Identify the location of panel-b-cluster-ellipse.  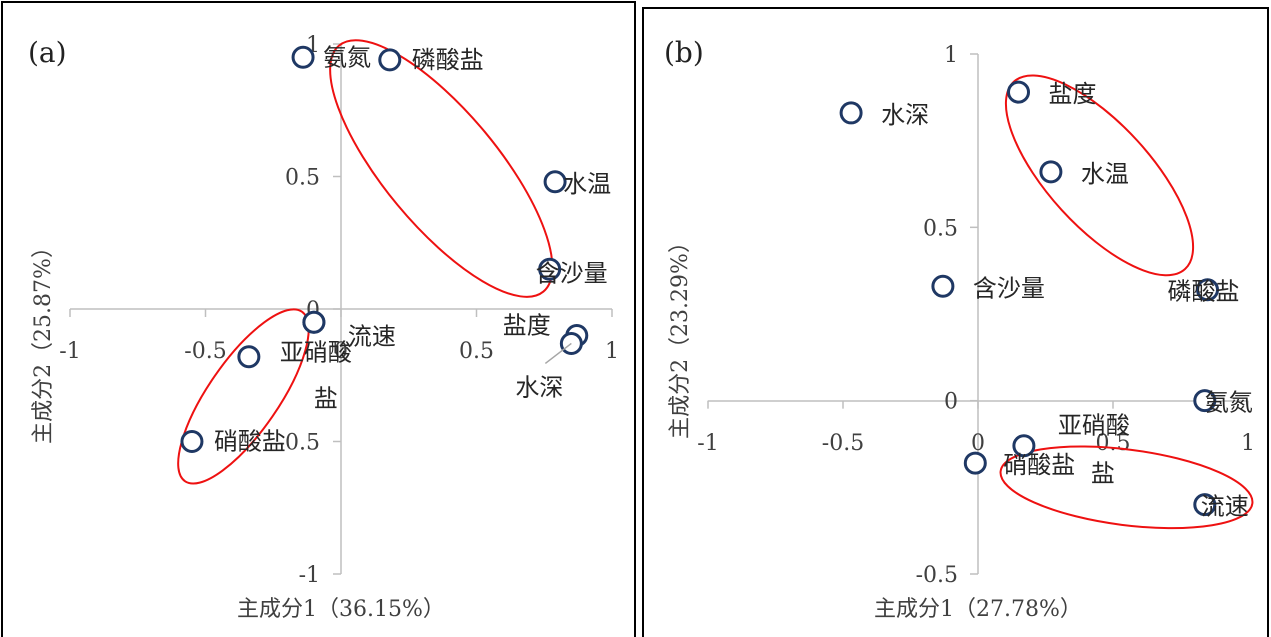
(1126, 487).